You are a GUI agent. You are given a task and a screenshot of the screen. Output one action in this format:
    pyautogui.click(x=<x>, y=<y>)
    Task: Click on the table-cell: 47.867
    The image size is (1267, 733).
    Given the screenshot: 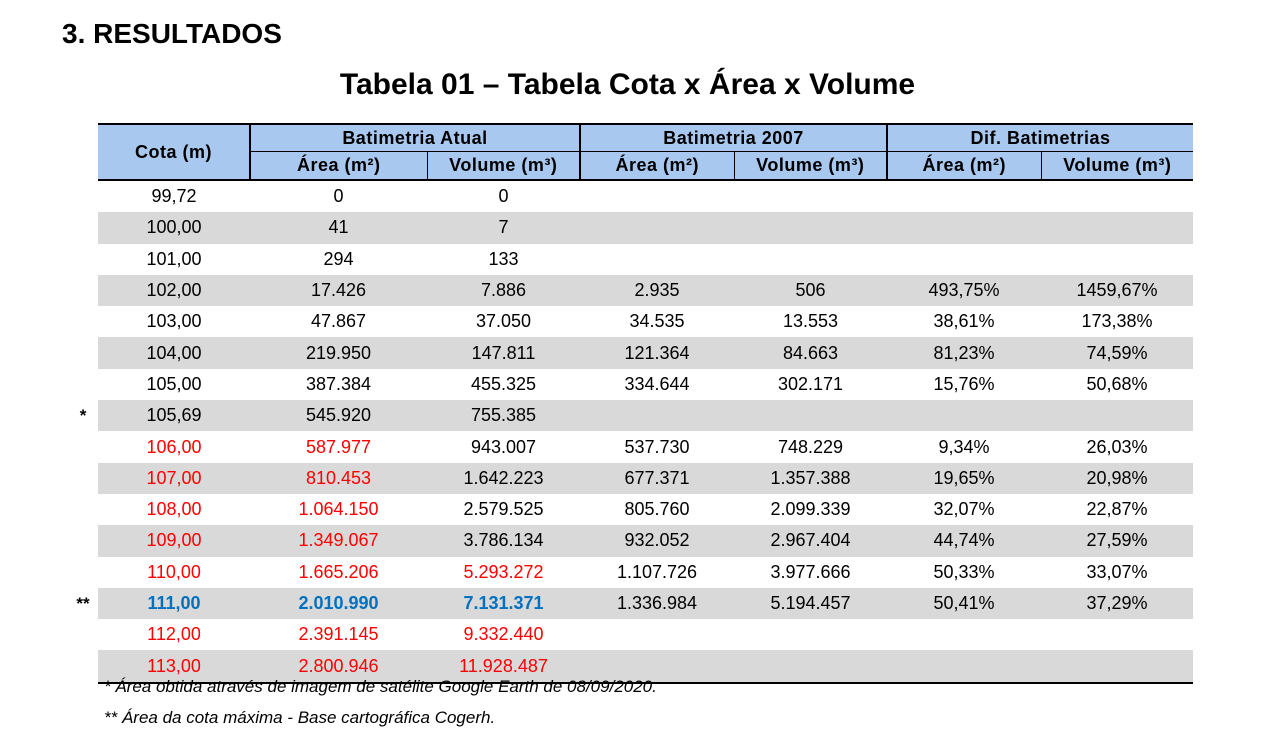 What is the action you would take?
    pyautogui.click(x=338, y=321)
    